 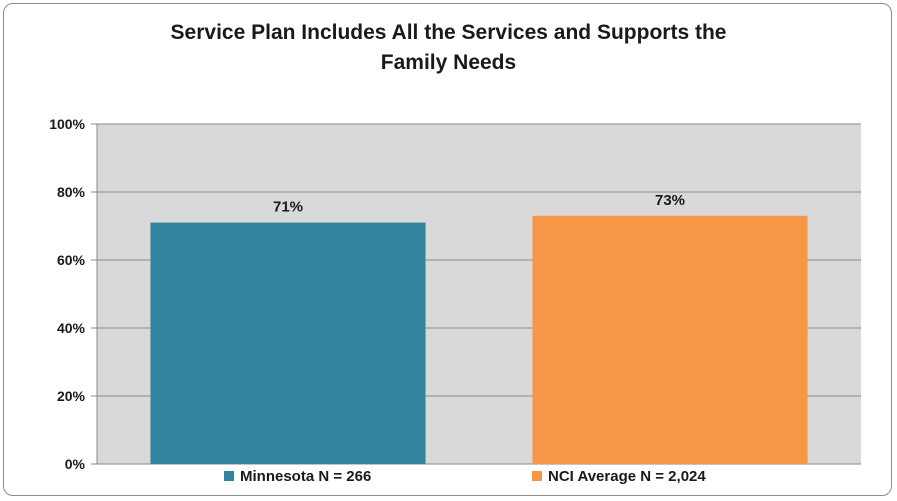 I want to click on y-tick-label: 40%, so click(x=71, y=328).